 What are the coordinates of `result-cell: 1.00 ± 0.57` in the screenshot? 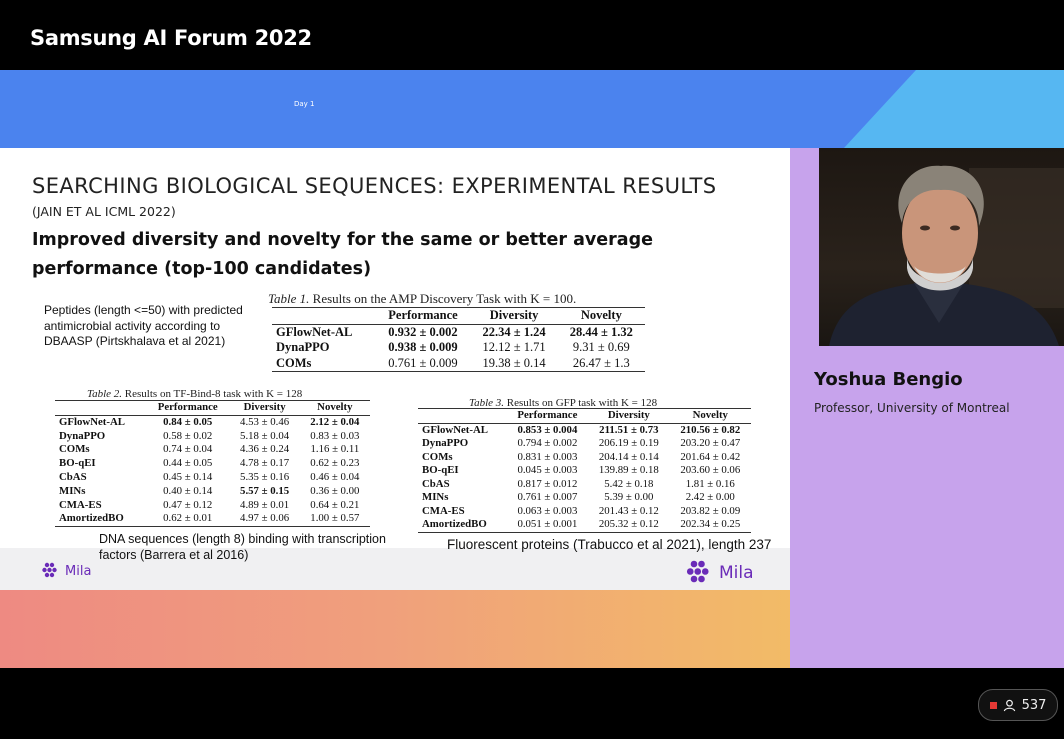 It's located at (335, 518).